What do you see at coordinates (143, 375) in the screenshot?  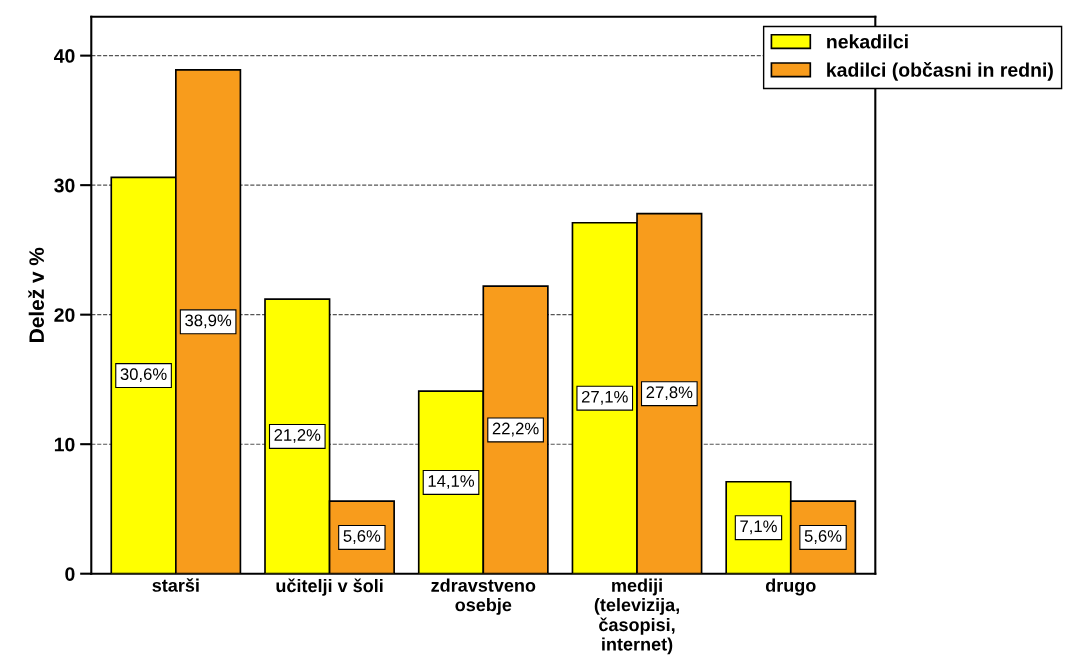 I see `data-label: 30,6%` at bounding box center [143, 375].